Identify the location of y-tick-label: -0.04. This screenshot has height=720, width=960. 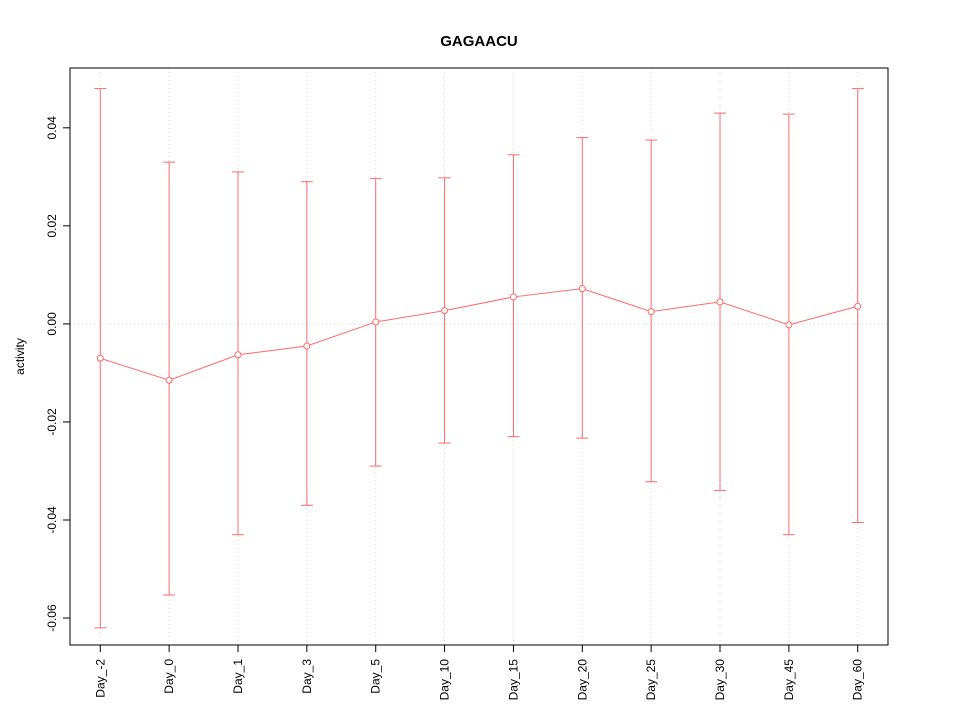
(52, 520).